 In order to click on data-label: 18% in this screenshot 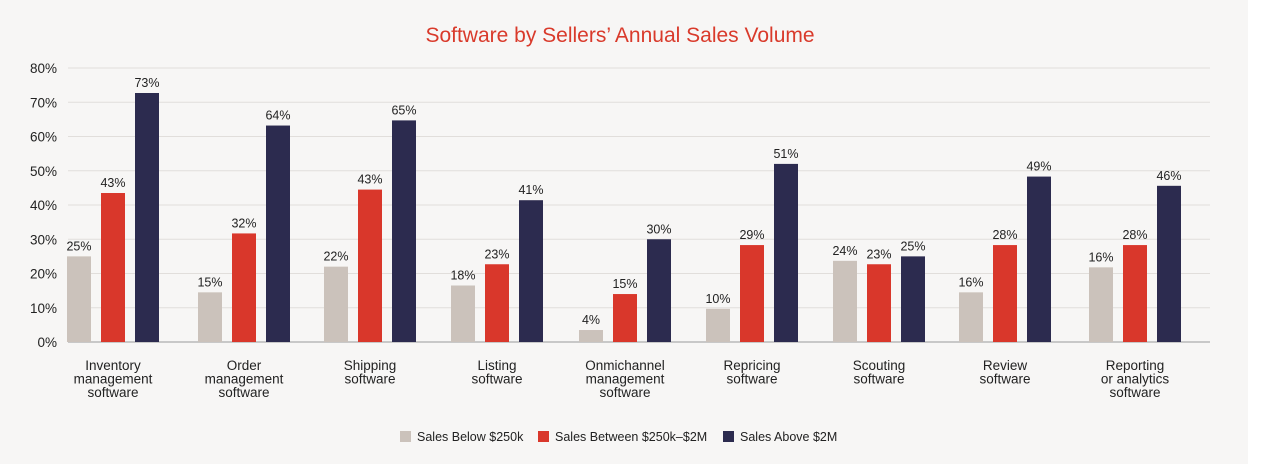, I will do `click(462, 275)`.